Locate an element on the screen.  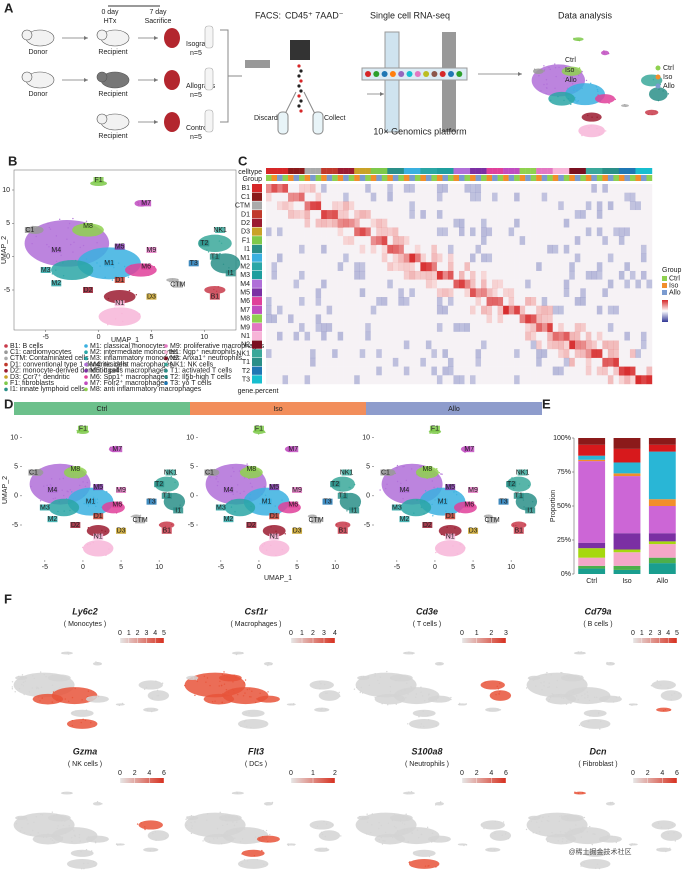
label: Ctrl is located at coordinates (674, 278).